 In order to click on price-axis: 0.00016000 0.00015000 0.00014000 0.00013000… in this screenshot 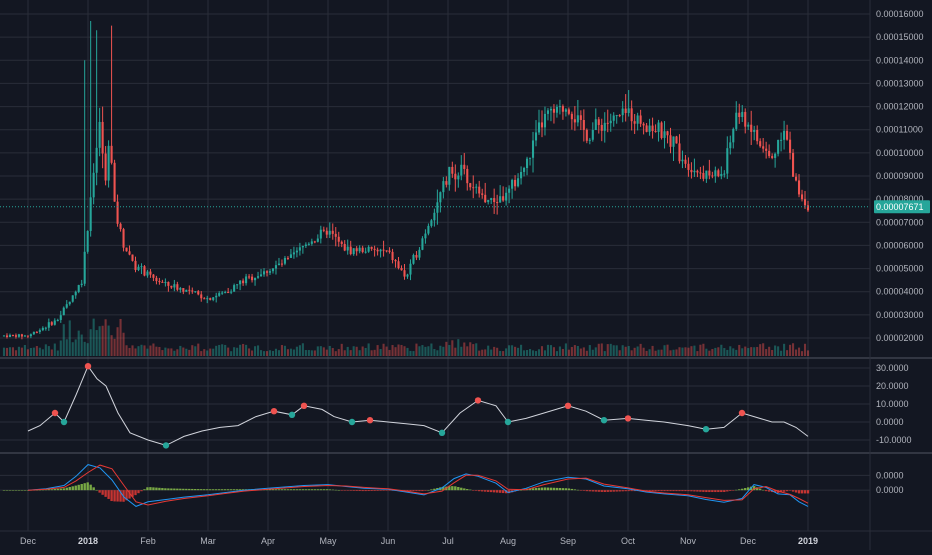, I will do `click(900, 176)`.